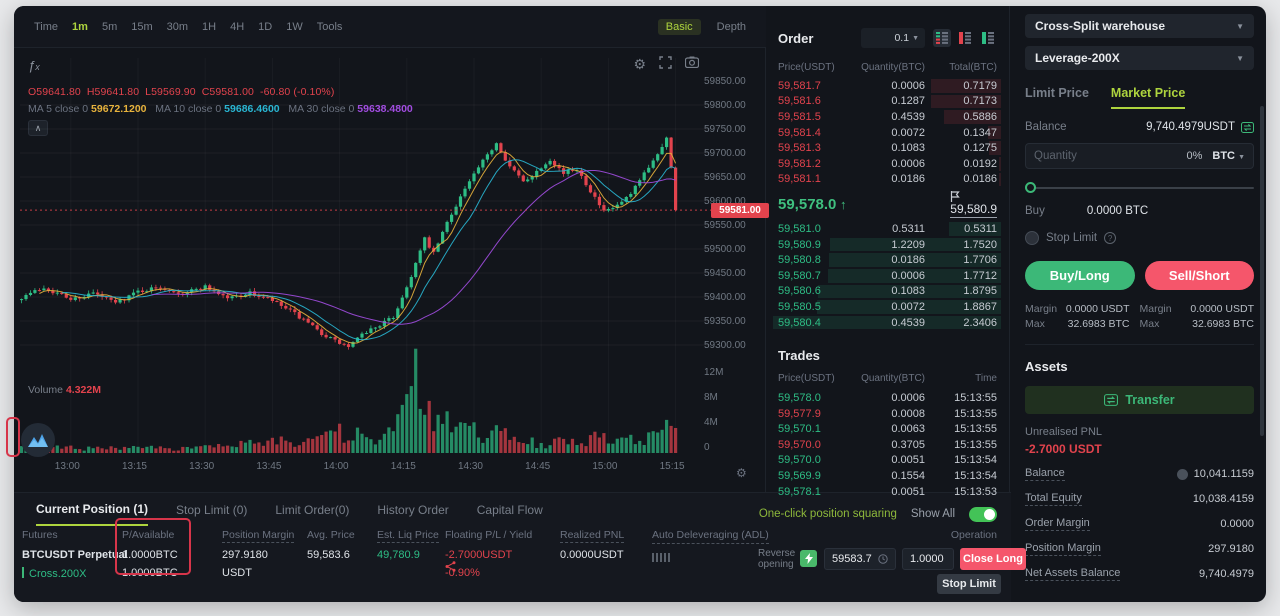 This screenshot has height=616, width=1280. Describe the element at coordinates (329, 26) in the screenshot. I see `interval-tools: Tools` at that location.